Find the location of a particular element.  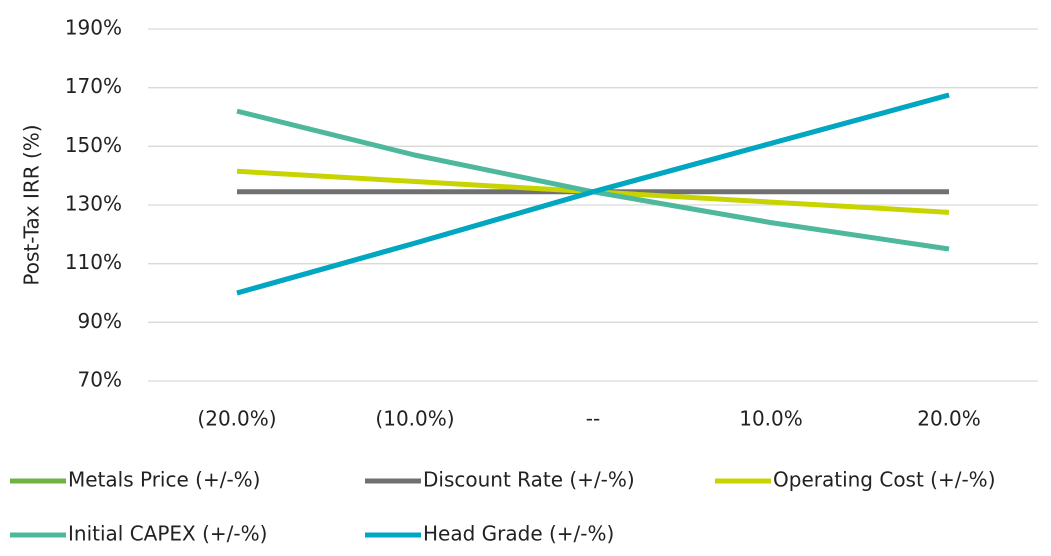

y-tick-label: 170% is located at coordinates (93, 86).